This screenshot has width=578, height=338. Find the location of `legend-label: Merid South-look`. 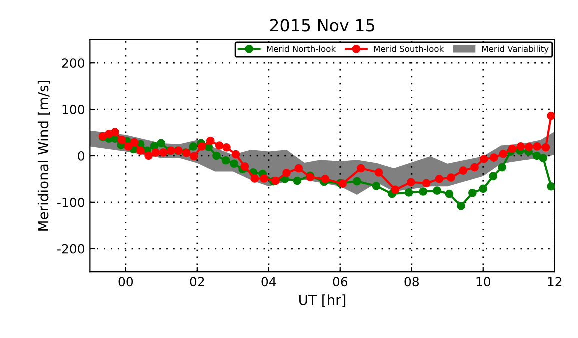

legend-label: Merid South-look is located at coordinates (409, 49).